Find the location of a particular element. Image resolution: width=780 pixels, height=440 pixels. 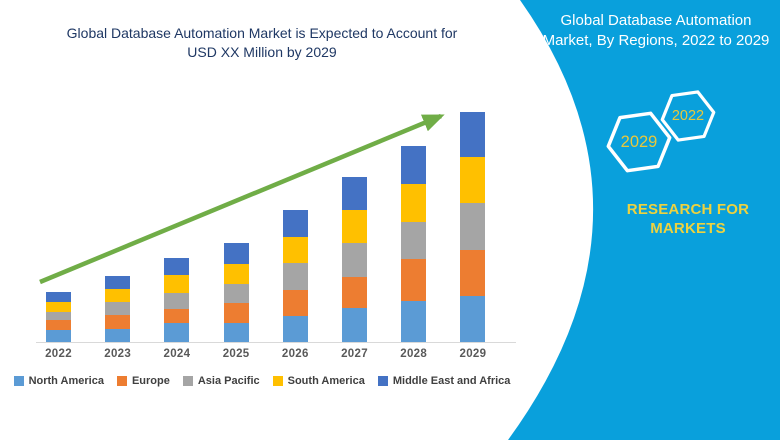

x-axis-line is located at coordinates (276, 342).